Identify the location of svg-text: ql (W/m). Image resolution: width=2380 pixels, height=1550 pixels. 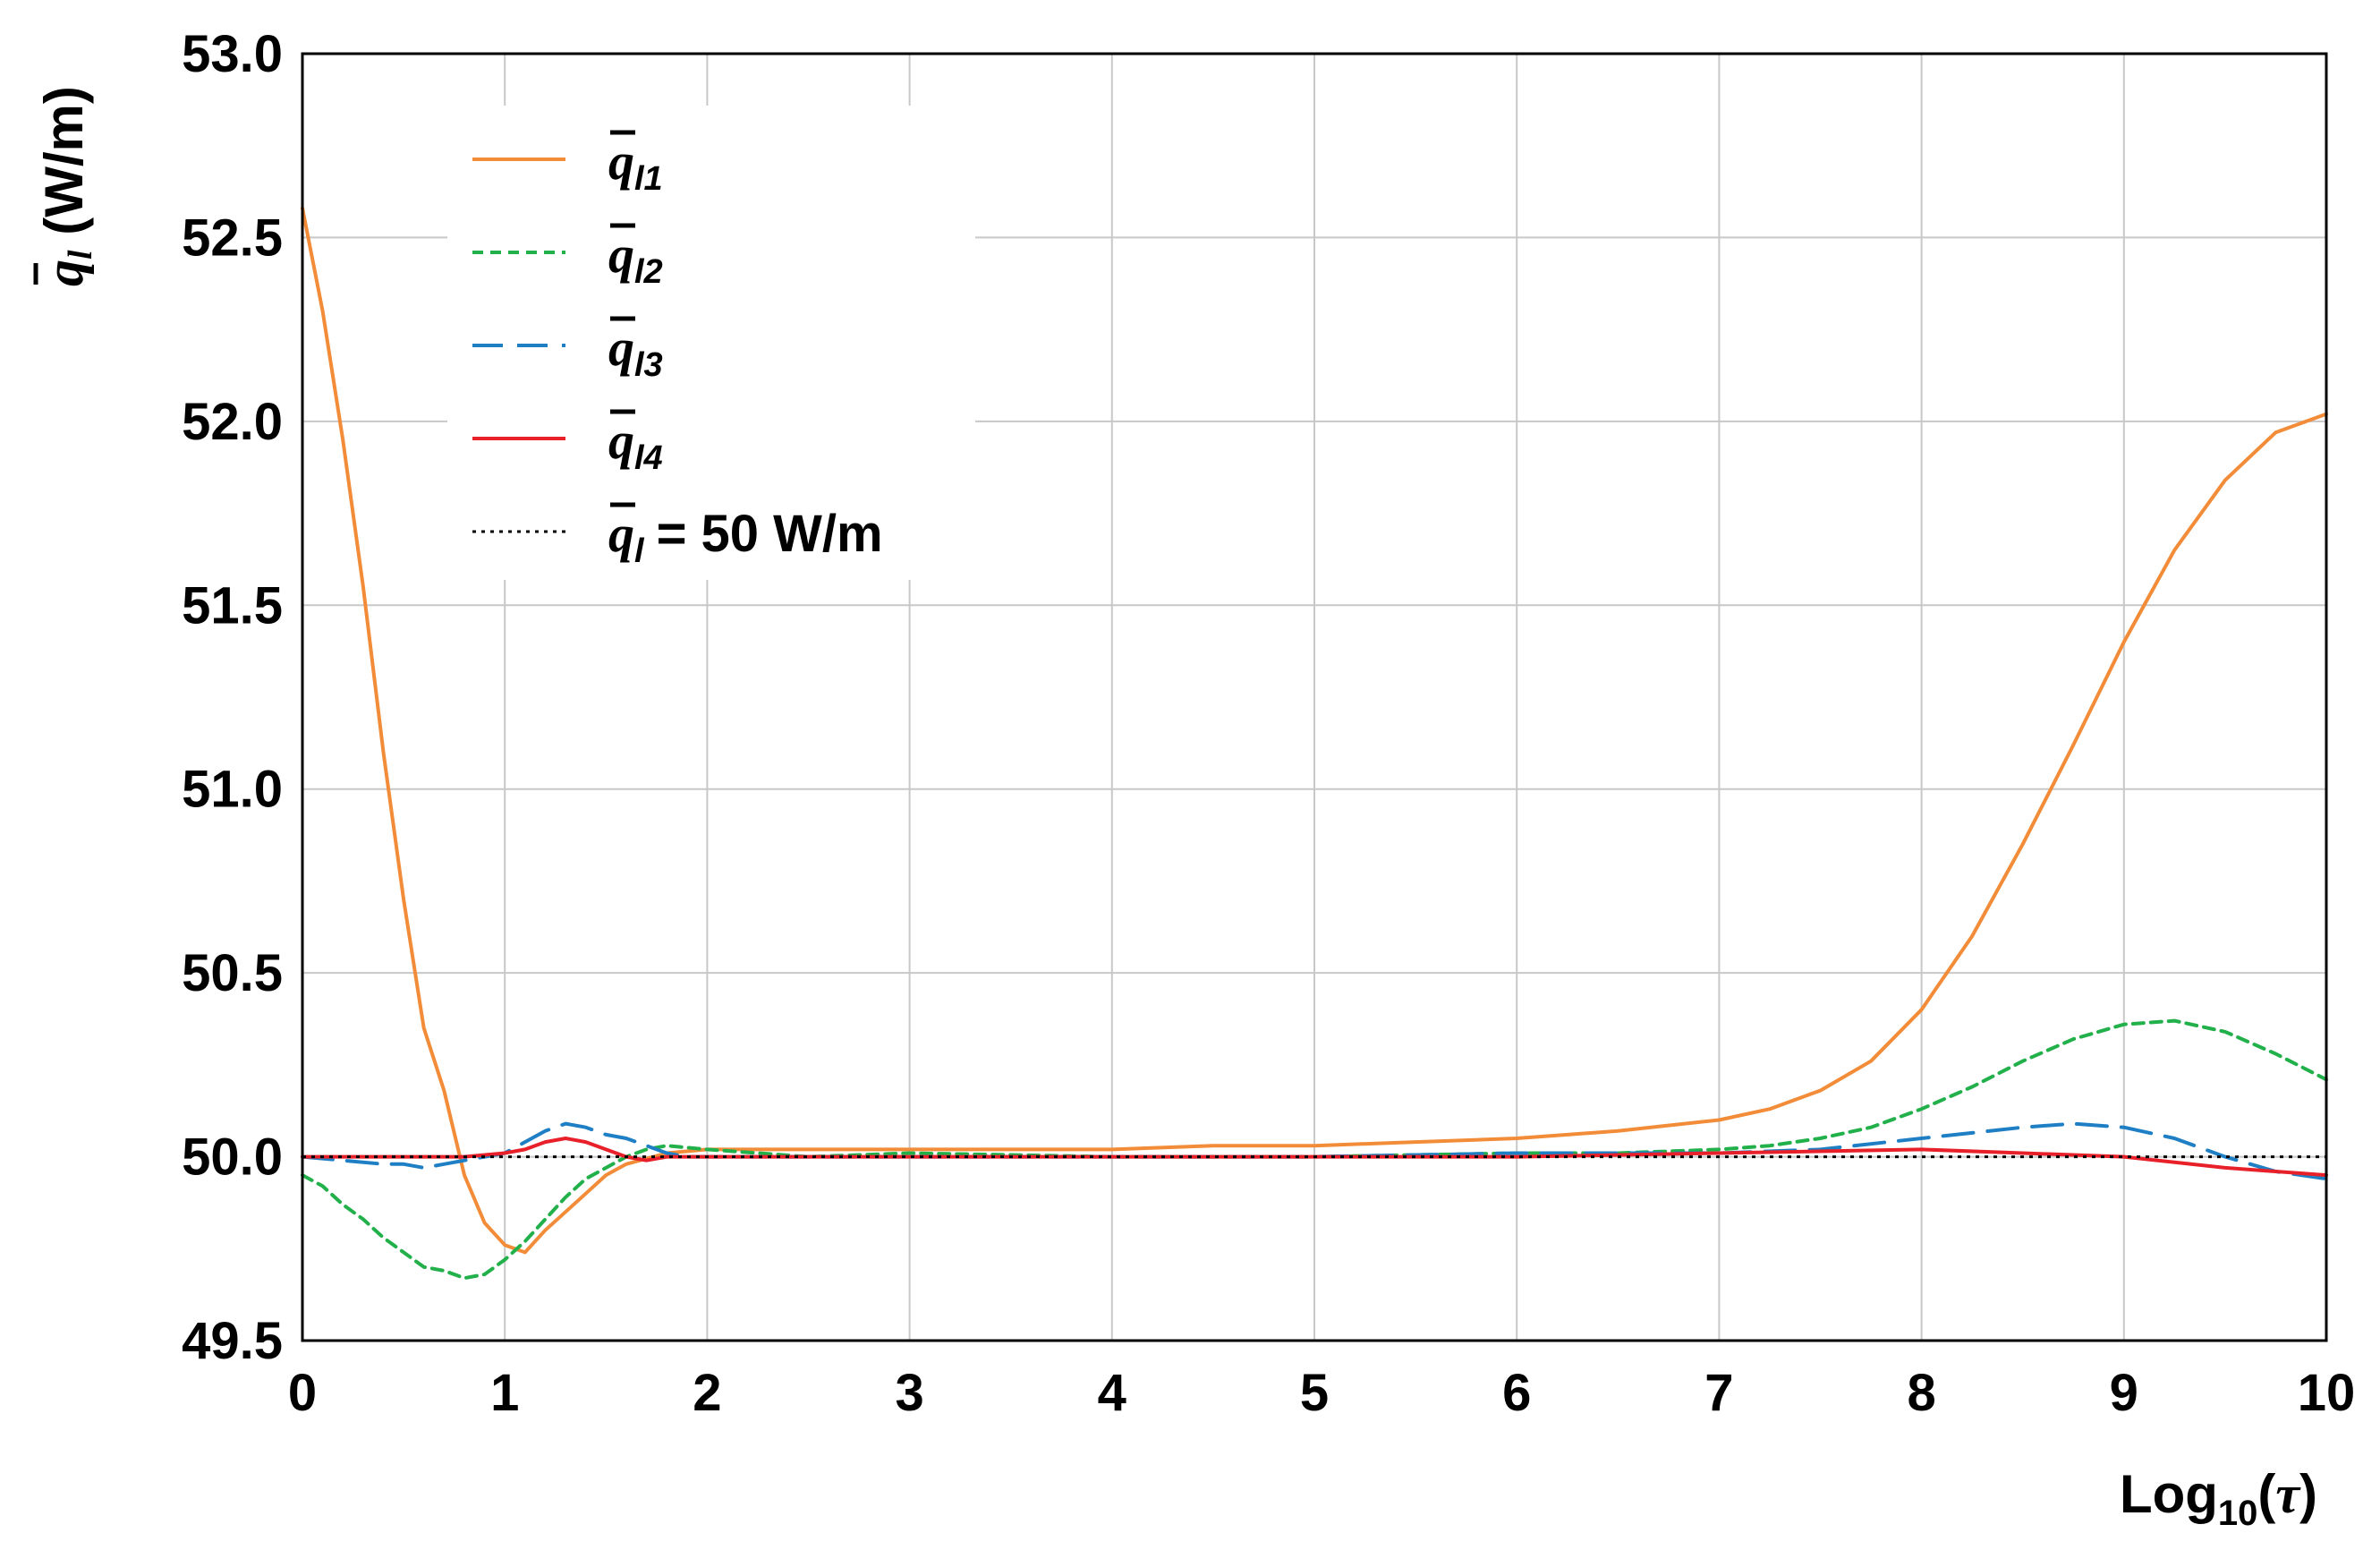
(66, 186).